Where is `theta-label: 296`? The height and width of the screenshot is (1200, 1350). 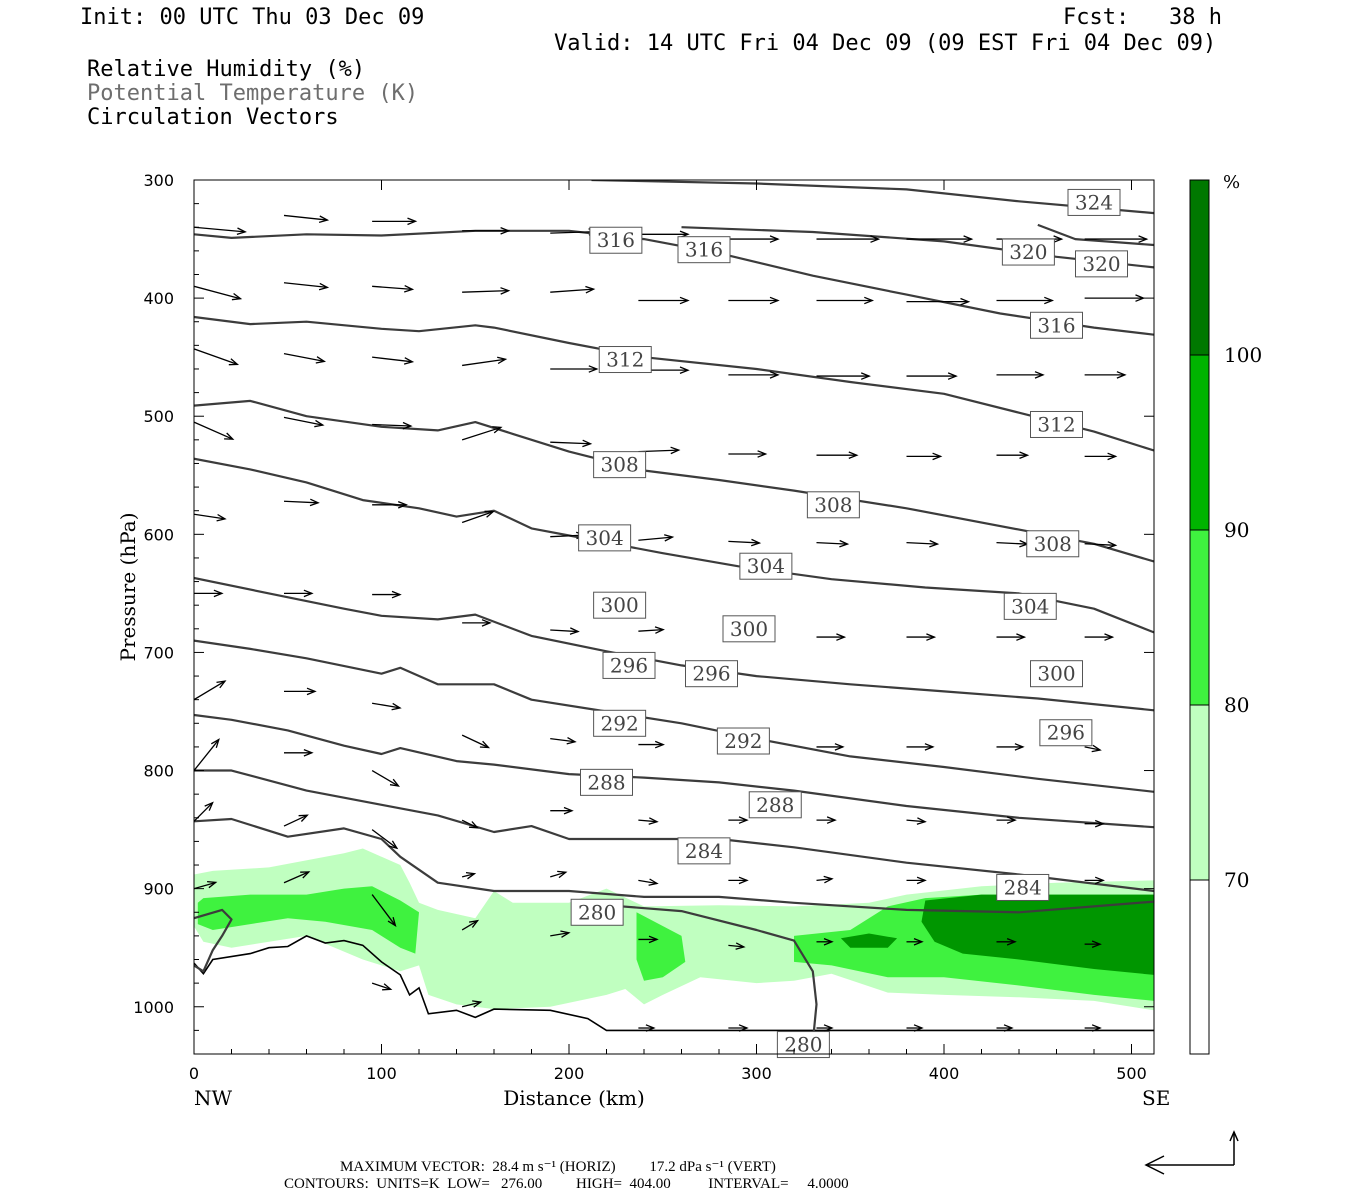 theta-label: 296 is located at coordinates (1066, 733).